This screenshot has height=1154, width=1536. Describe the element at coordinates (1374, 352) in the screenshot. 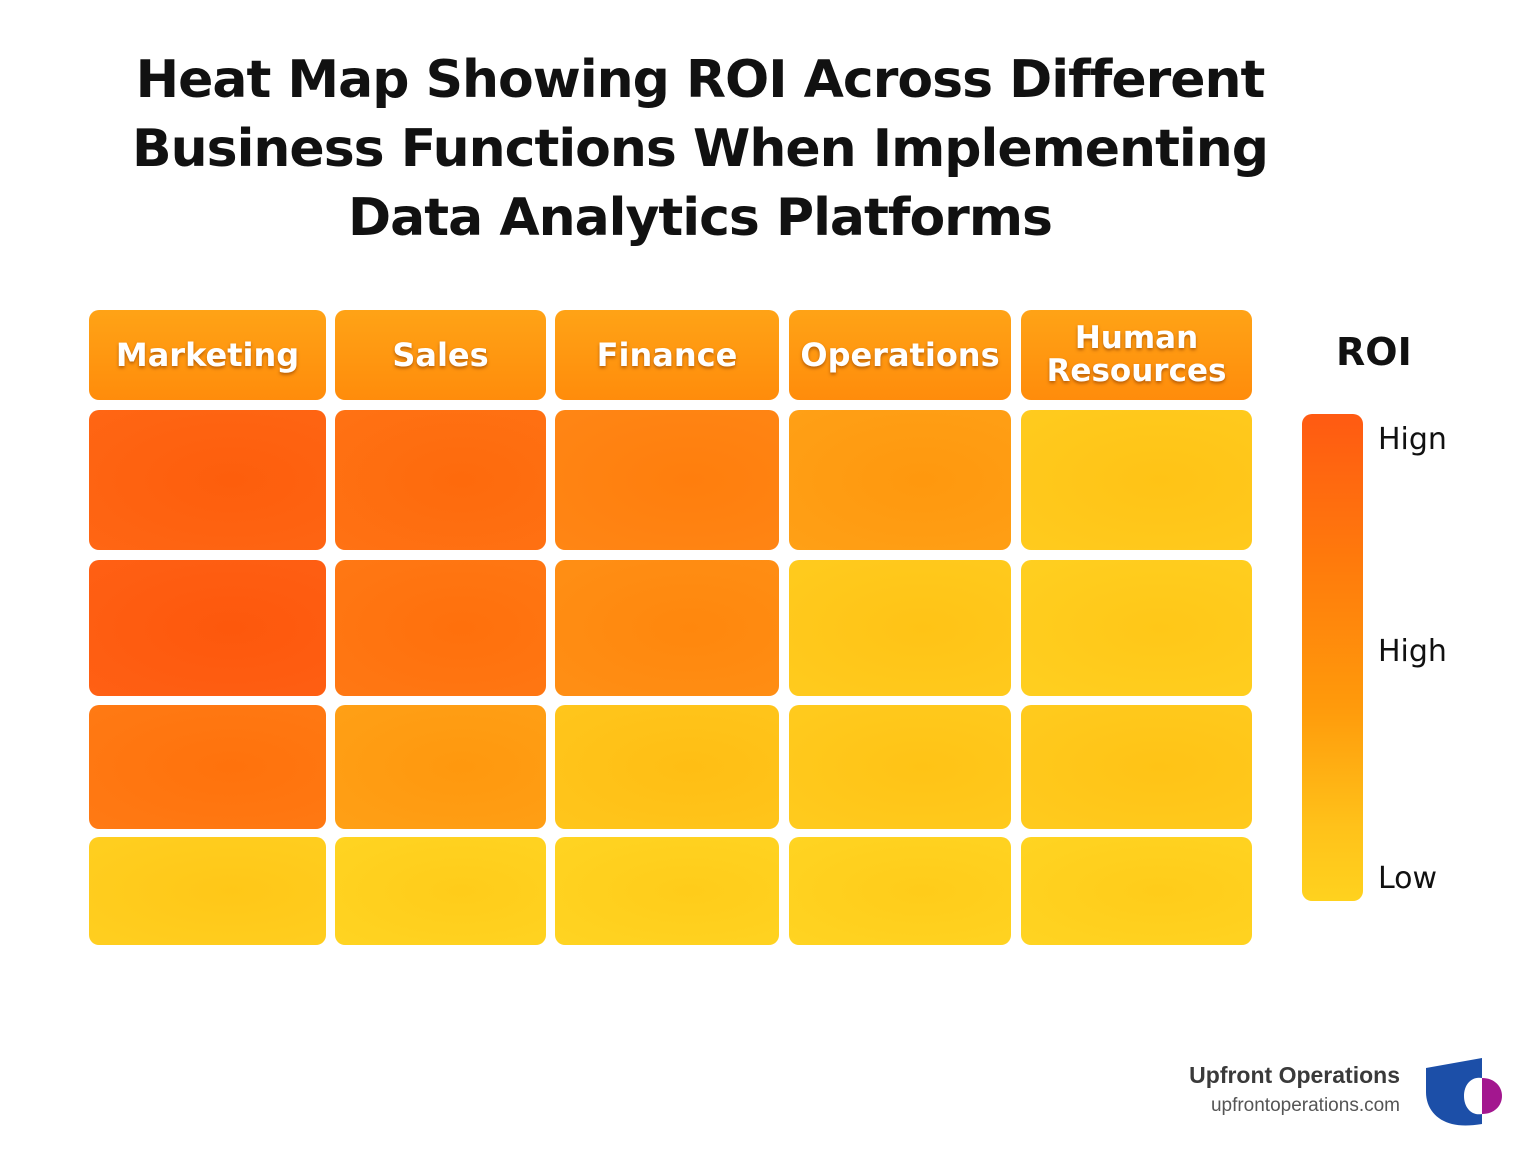

I see `legend-title: ROI` at that location.